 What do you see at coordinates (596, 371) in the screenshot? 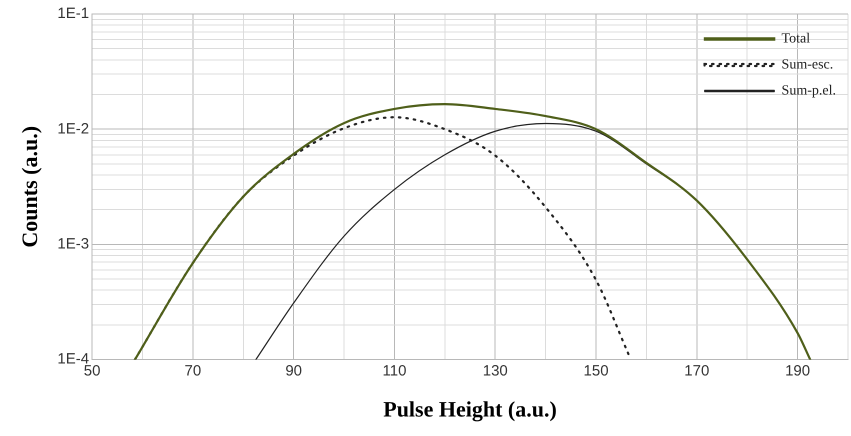
I see `x-tick-label: 150` at bounding box center [596, 371].